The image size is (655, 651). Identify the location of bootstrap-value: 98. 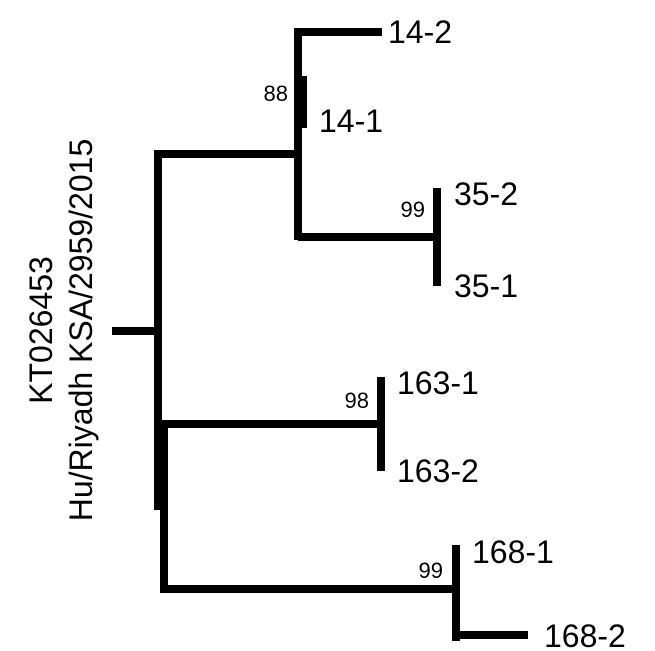
(357, 400).